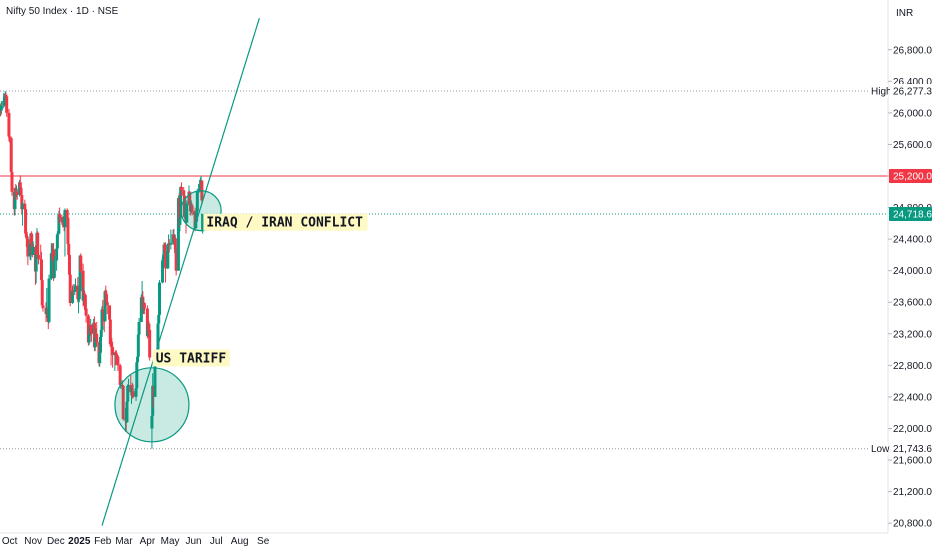  I want to click on high-value: 26,277.35, so click(912, 91).